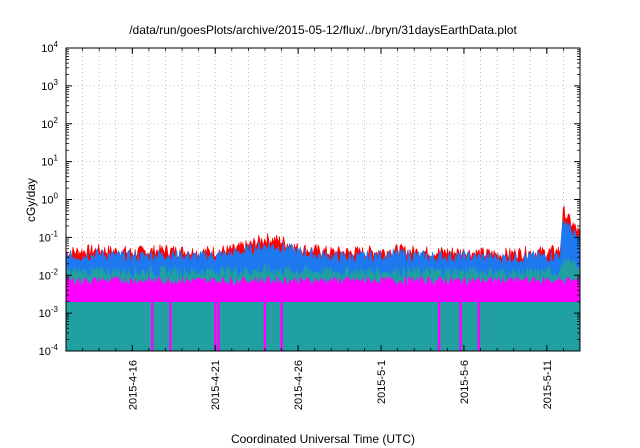 The height and width of the screenshot is (448, 640). Describe the element at coordinates (49, 161) in the screenshot. I see `y-tick-label: 10¹` at that location.